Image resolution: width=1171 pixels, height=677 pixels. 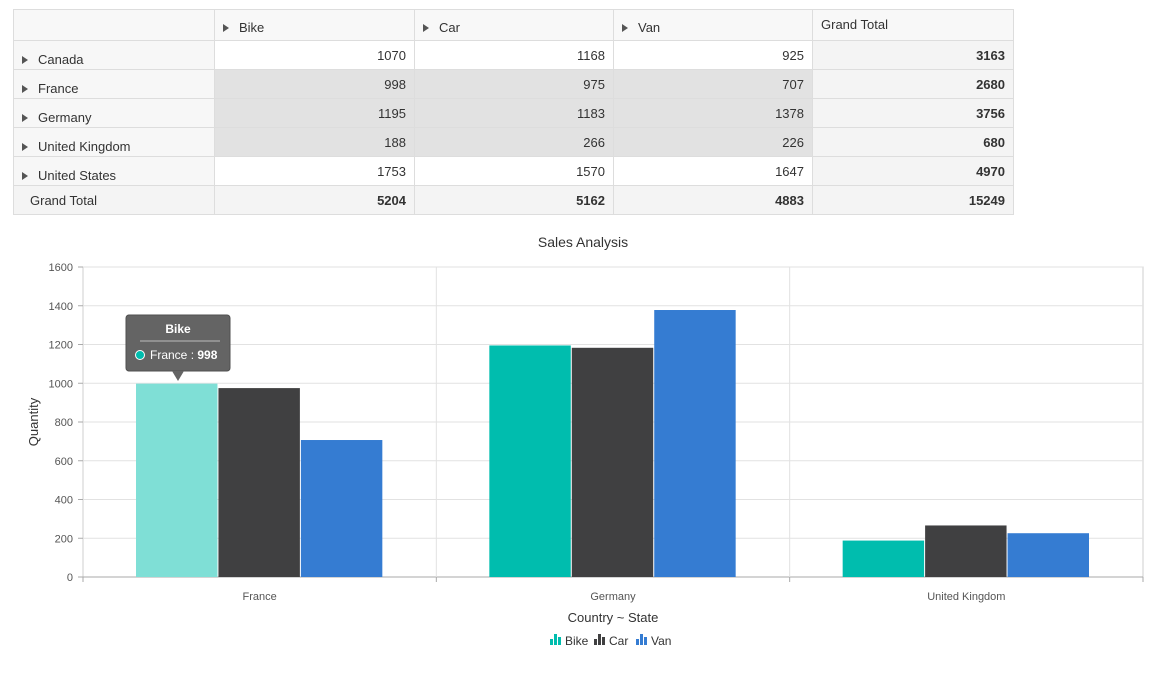 I want to click on row-header-germany: Germany, so click(x=114, y=113).